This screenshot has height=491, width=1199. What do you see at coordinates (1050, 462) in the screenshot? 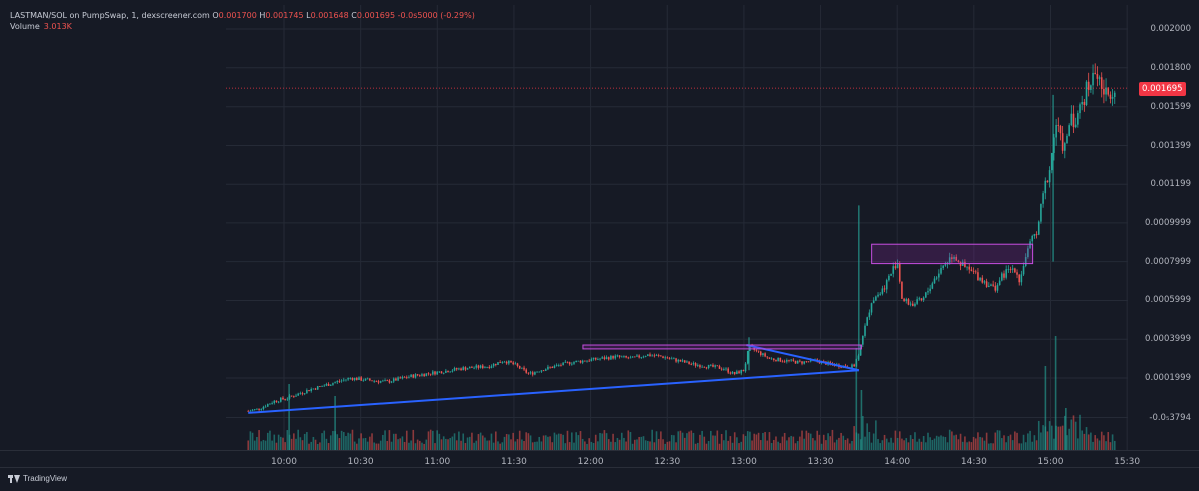
I see `time-tick-label: 15:00` at bounding box center [1050, 462].